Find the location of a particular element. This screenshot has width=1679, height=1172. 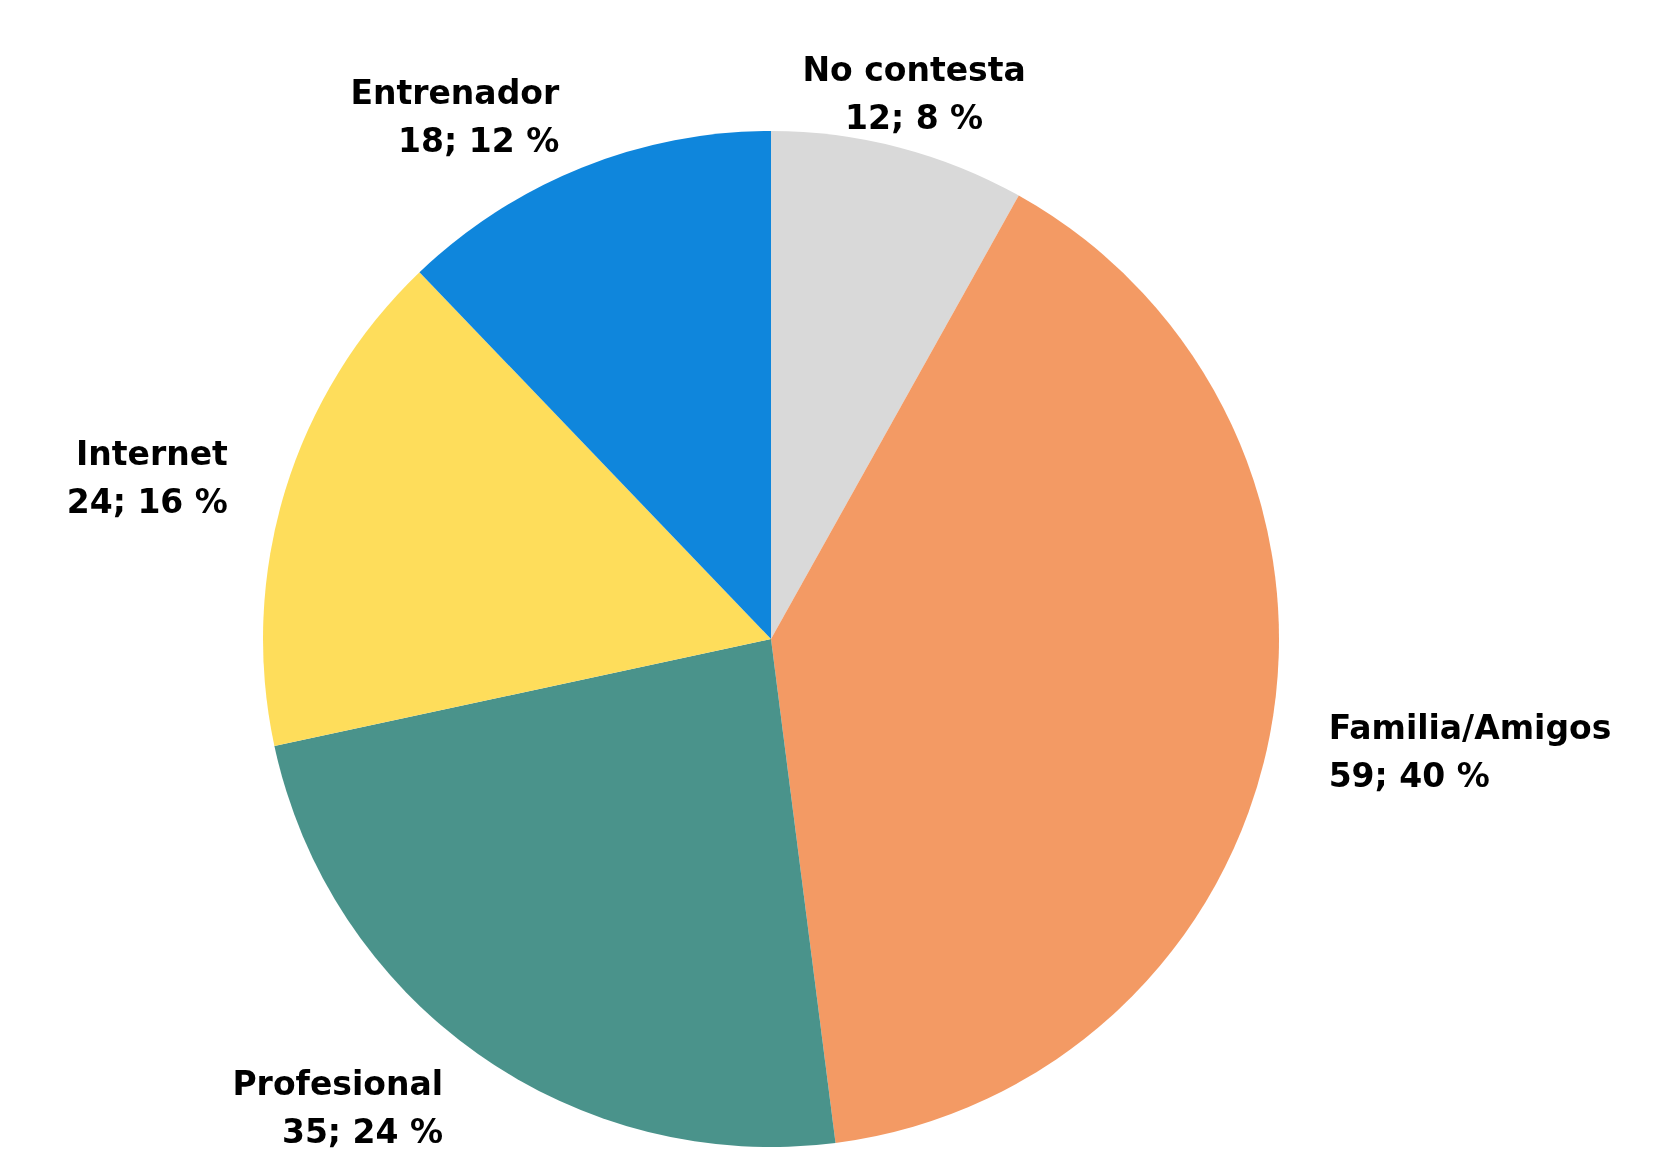

slice-label: No contesta is located at coordinates (914, 70).